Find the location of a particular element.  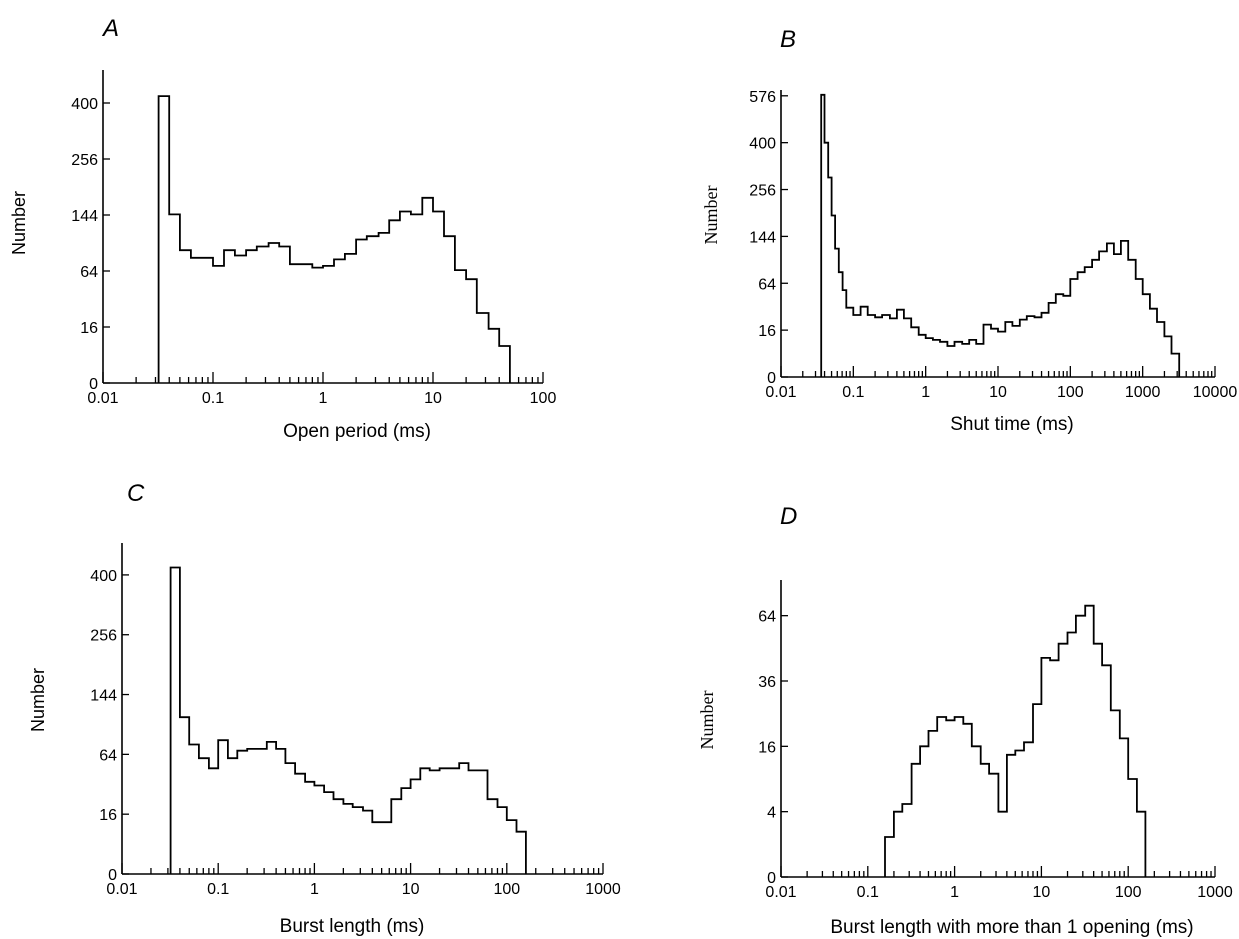

panel-a-x-tick-label: 0.1 is located at coordinates (213, 398).